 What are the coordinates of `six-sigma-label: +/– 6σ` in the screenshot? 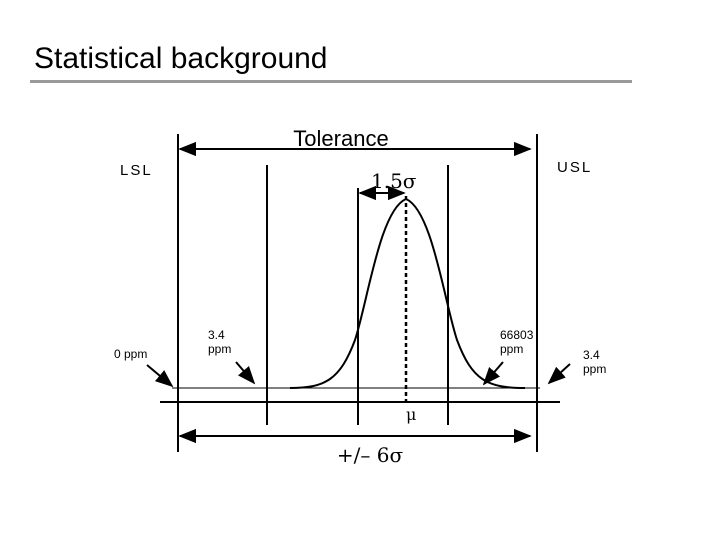 It's located at (370, 455).